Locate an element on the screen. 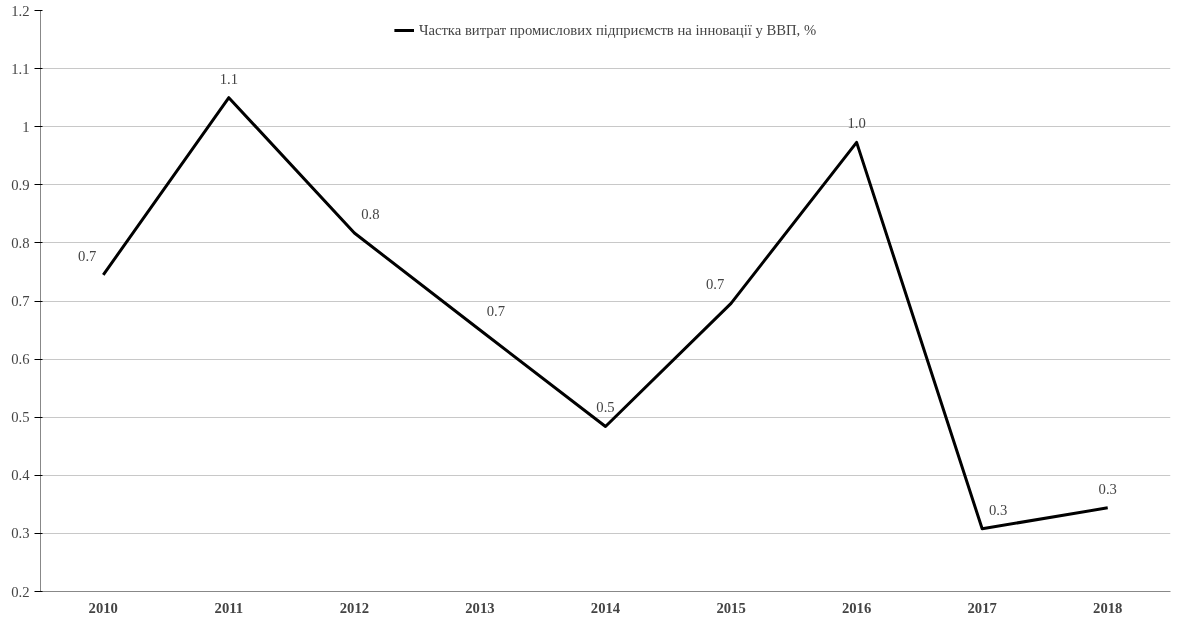 This screenshot has height=625, width=1198. x-tick-label: 2013 is located at coordinates (480, 607).